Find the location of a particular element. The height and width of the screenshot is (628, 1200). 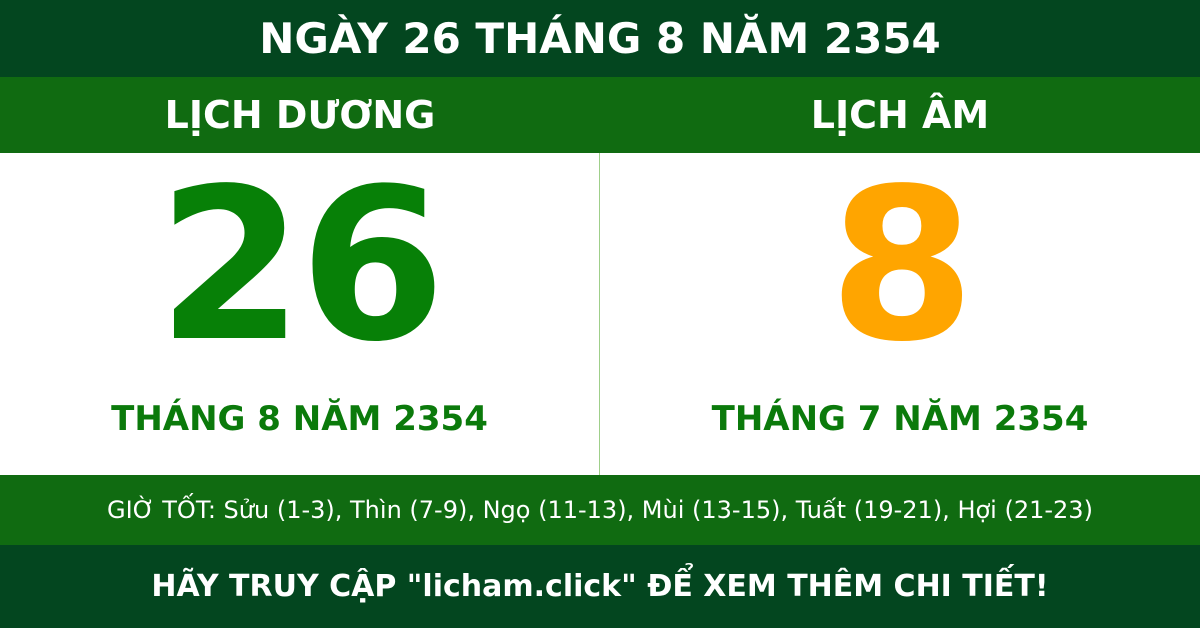

calendar-headers: LỊCH DƯƠNG LỊCH ÂM is located at coordinates (600, 115).